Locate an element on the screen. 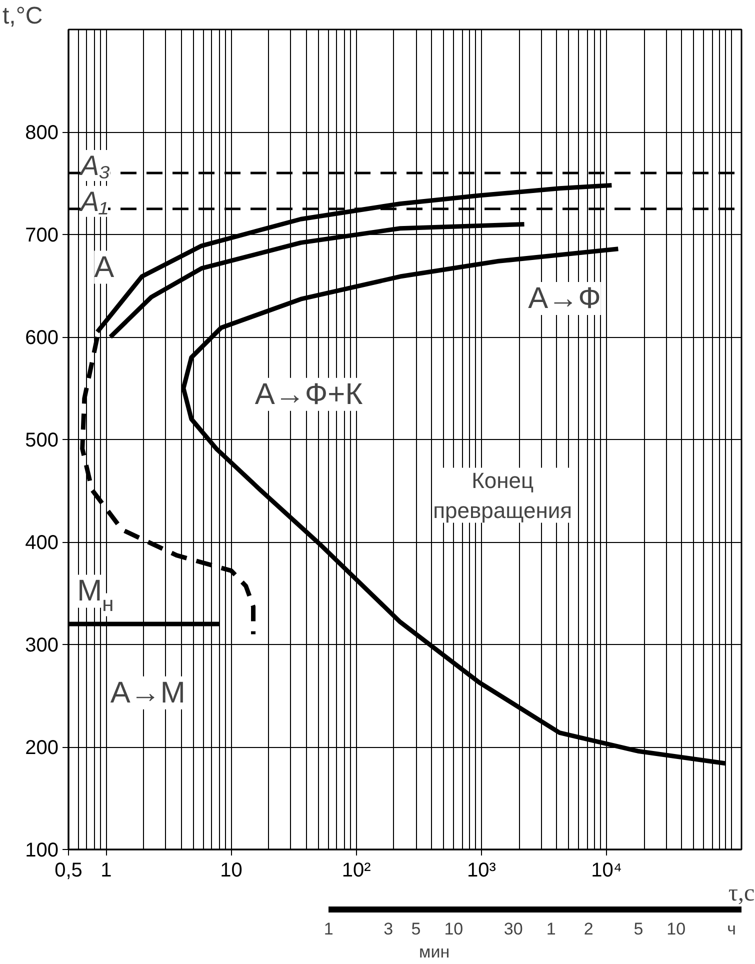 The image size is (755, 964). annotation: A→Ф is located at coordinates (564, 298).